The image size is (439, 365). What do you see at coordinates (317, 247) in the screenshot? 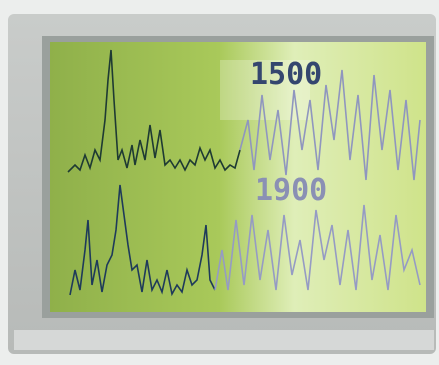
I see `waveform-bottom-faded` at bounding box center [317, 247].